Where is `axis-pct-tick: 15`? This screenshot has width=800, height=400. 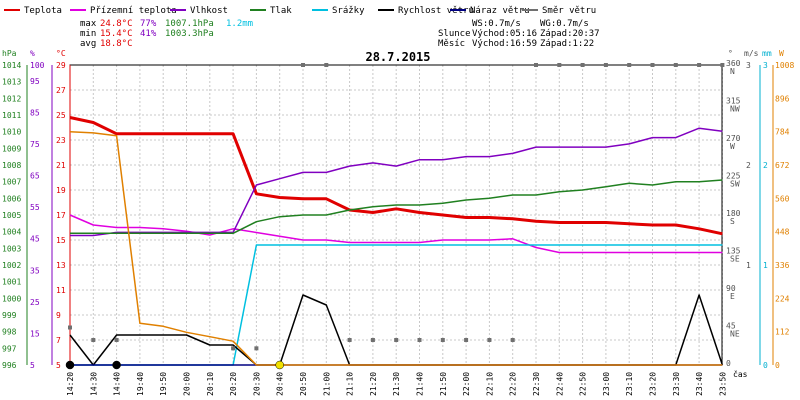
axis-pct-tick: 15 is located at coordinates (35, 333).